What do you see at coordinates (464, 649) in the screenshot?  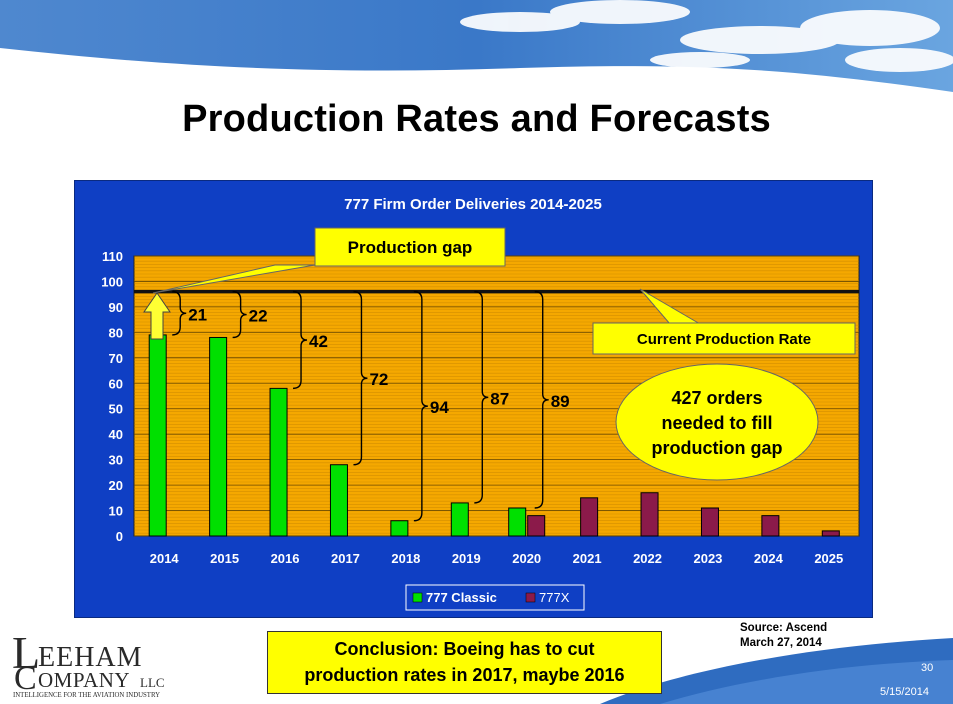 I see `conclusion-line-1: Conclusion: Boeing has to cut` at bounding box center [464, 649].